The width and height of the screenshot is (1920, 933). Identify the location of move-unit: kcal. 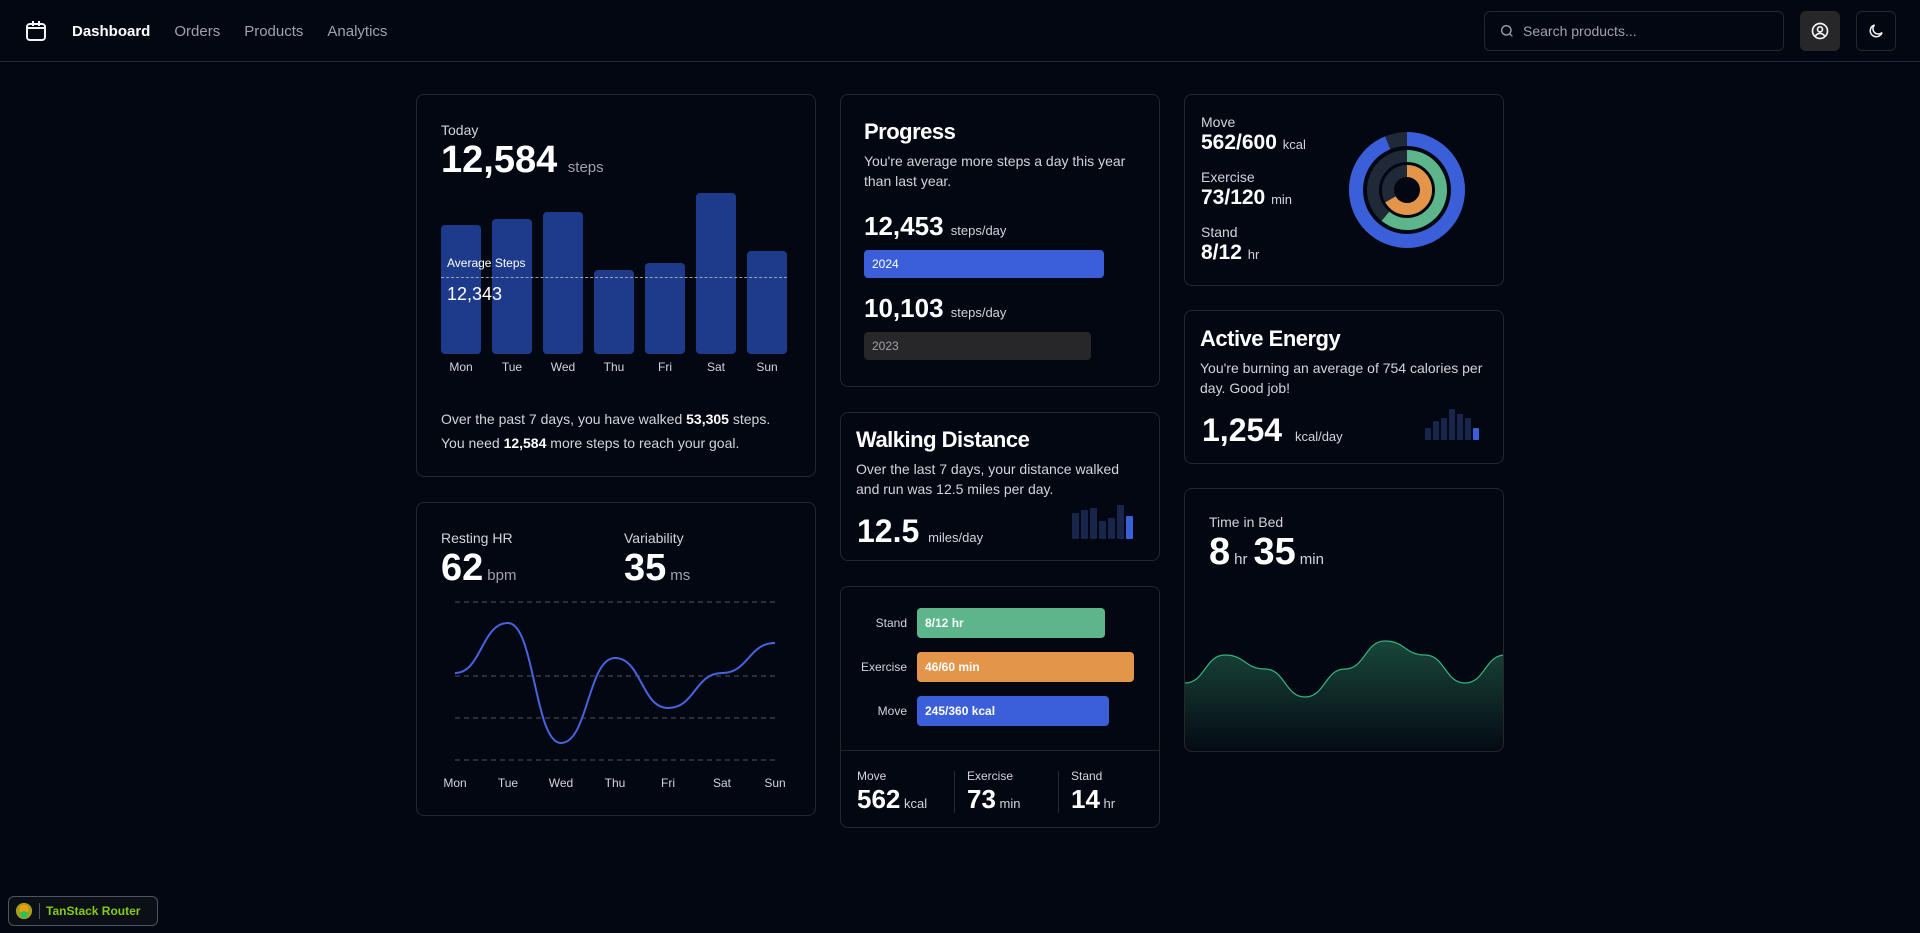
(1294, 144).